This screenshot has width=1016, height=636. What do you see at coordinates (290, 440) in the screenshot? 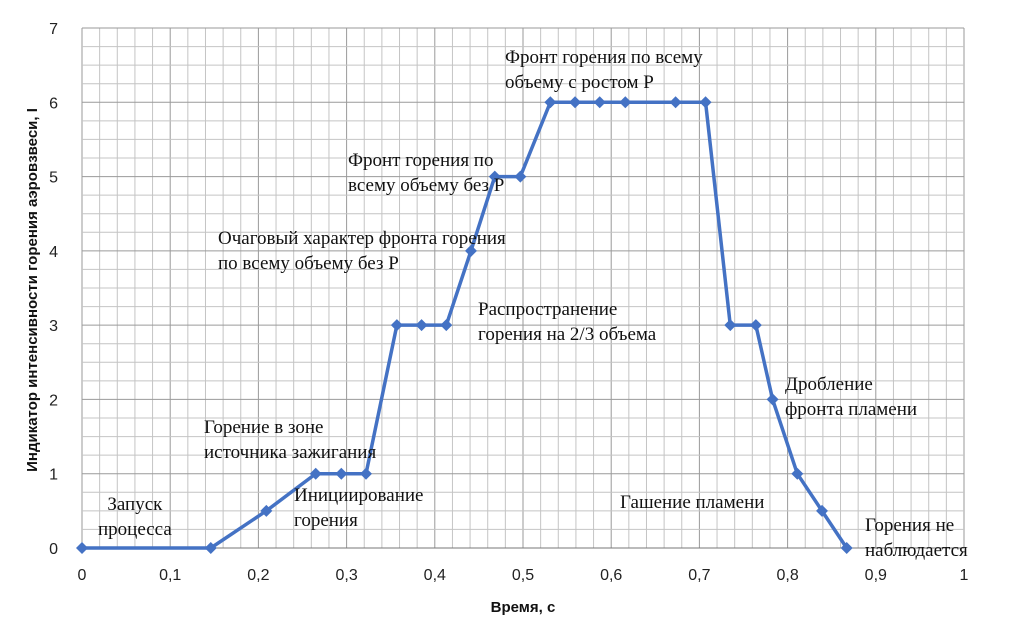
I see `annotation-label: Горение в зоне источника зажигания` at bounding box center [290, 440].